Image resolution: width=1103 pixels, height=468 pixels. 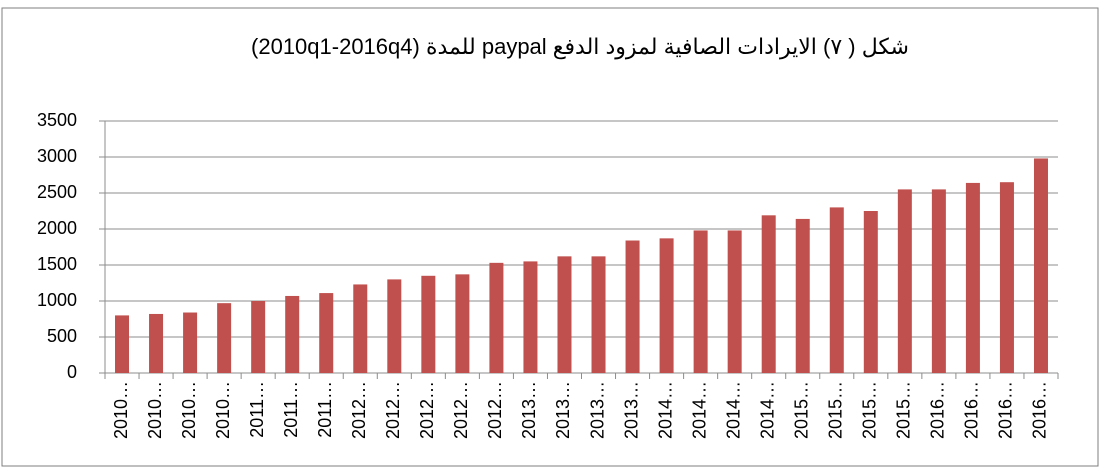 What do you see at coordinates (62, 336) in the screenshot?
I see `y-tick-label: 500` at bounding box center [62, 336].